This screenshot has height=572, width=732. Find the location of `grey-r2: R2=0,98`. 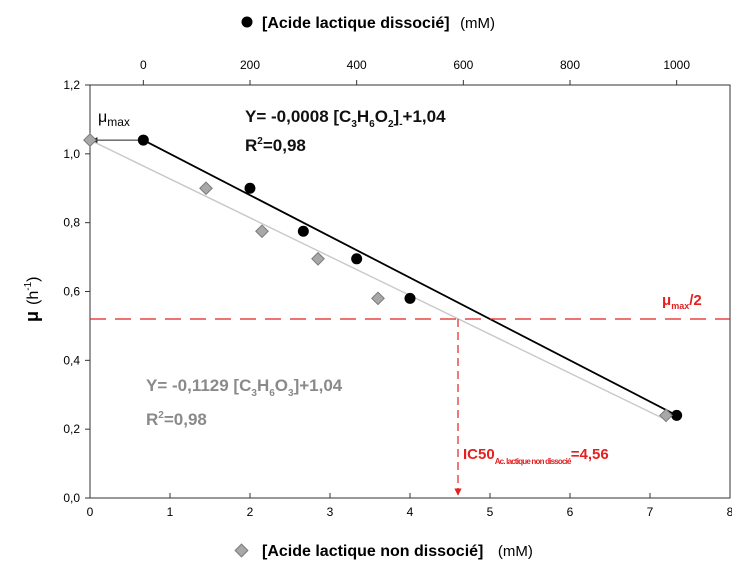

grey-r2: R2=0,98 is located at coordinates (176, 419).